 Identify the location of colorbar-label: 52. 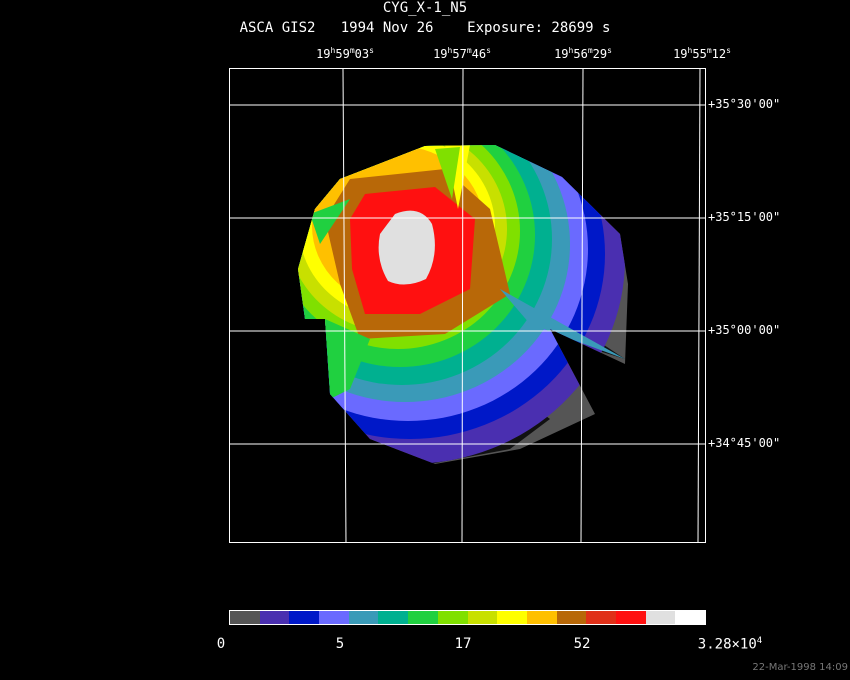
(582, 644).